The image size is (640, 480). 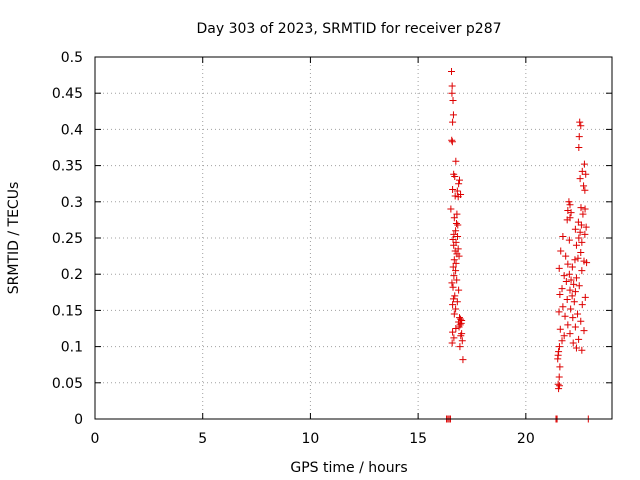 What do you see at coordinates (67, 384) in the screenshot?
I see `y-tick-label: 0.05` at bounding box center [67, 384].